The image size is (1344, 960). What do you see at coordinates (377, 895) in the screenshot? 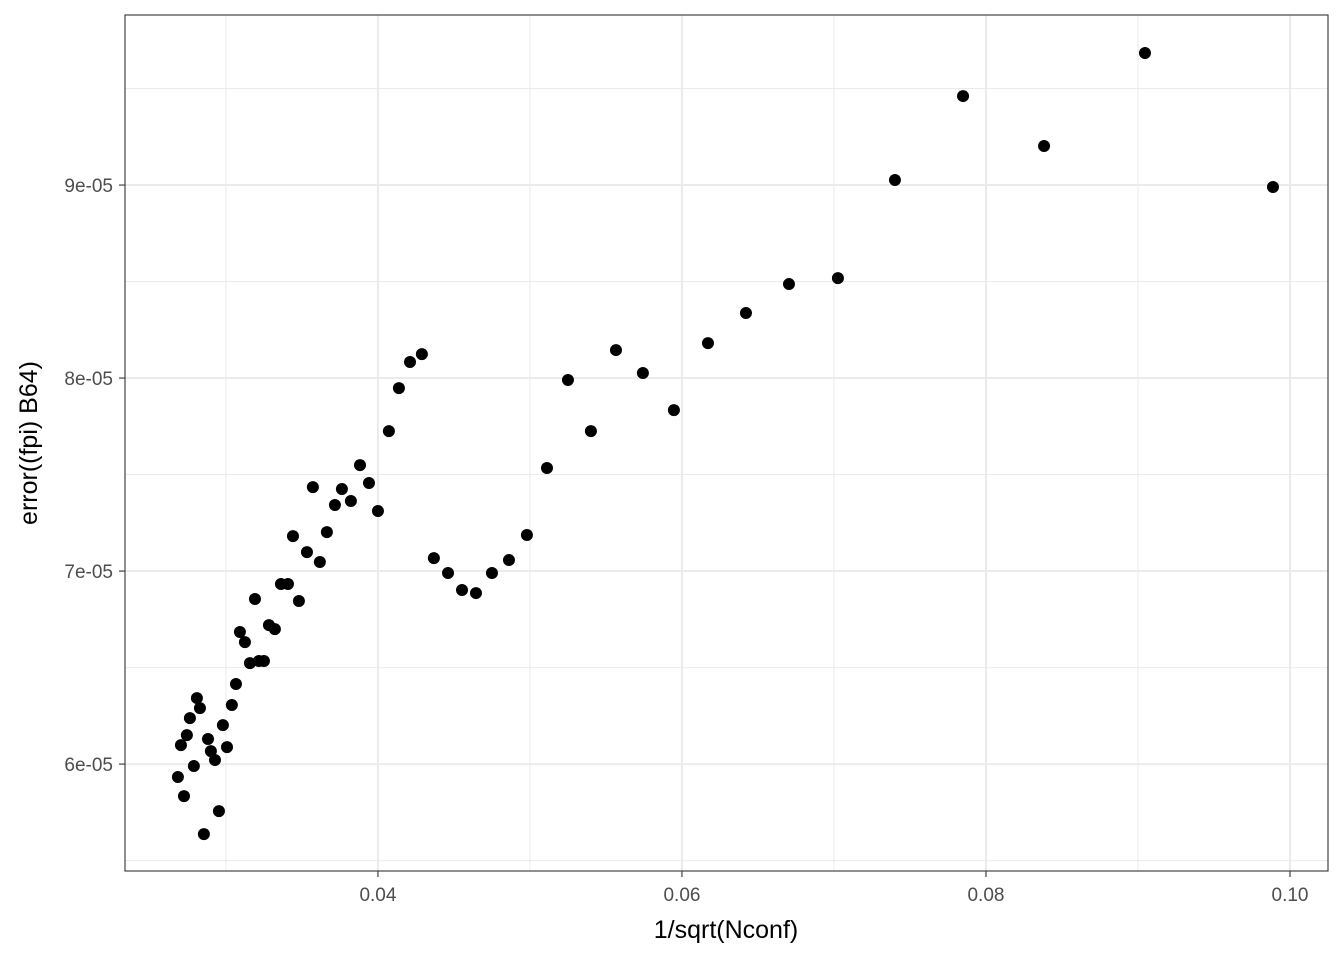
I see `x-tick-label: 0.04` at bounding box center [377, 895].